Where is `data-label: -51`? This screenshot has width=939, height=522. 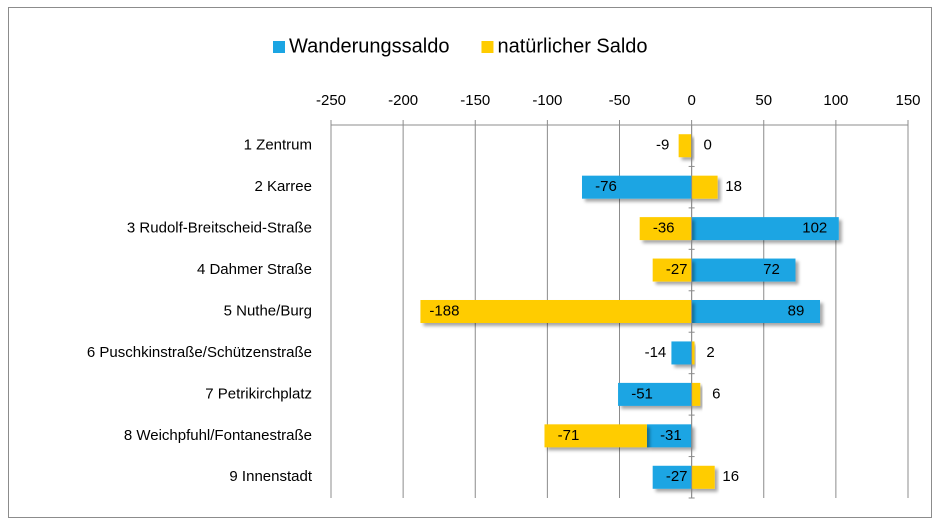
data-label: -51 is located at coordinates (642, 393).